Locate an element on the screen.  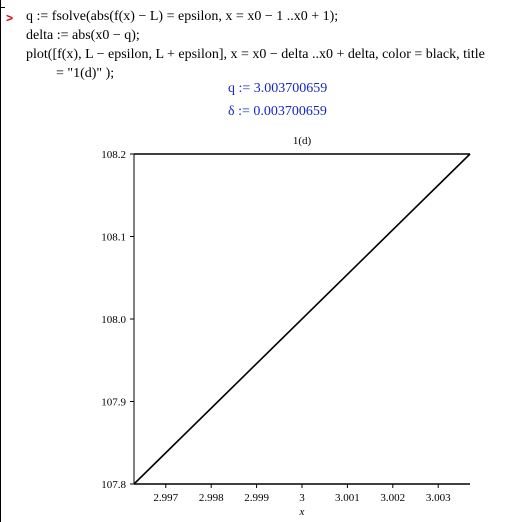
x-tick-label: 2.999 is located at coordinates (256, 498).